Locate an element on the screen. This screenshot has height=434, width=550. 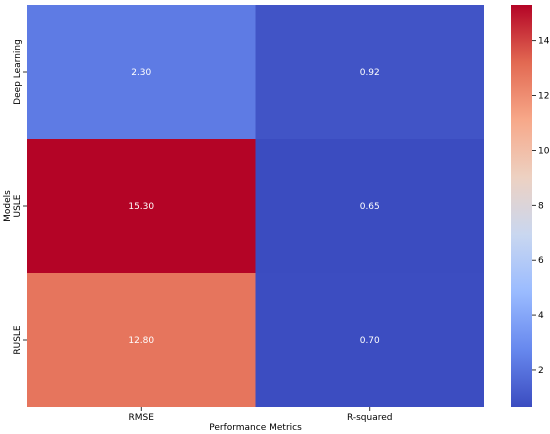
y-tick-label: USLE is located at coordinates (18, 205).